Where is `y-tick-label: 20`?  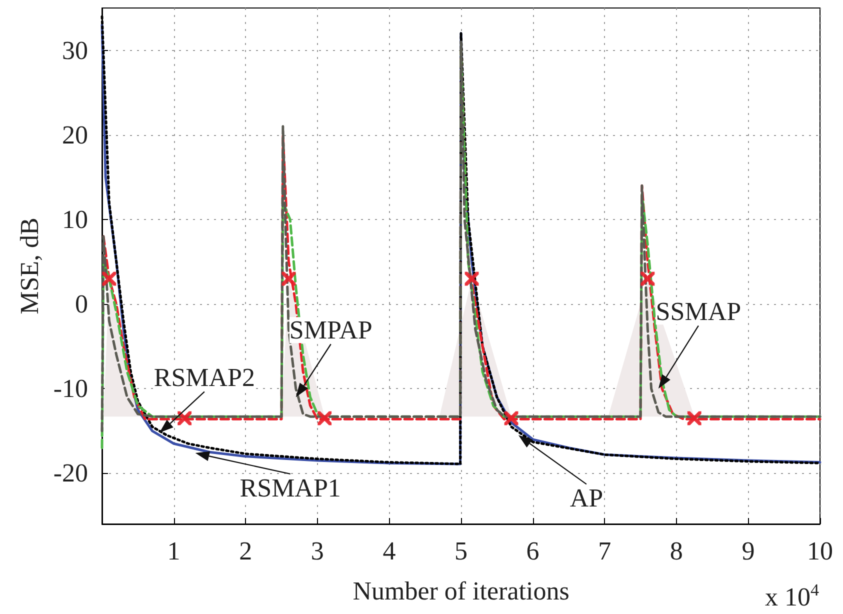 y-tick-label: 20 is located at coordinates (75, 135).